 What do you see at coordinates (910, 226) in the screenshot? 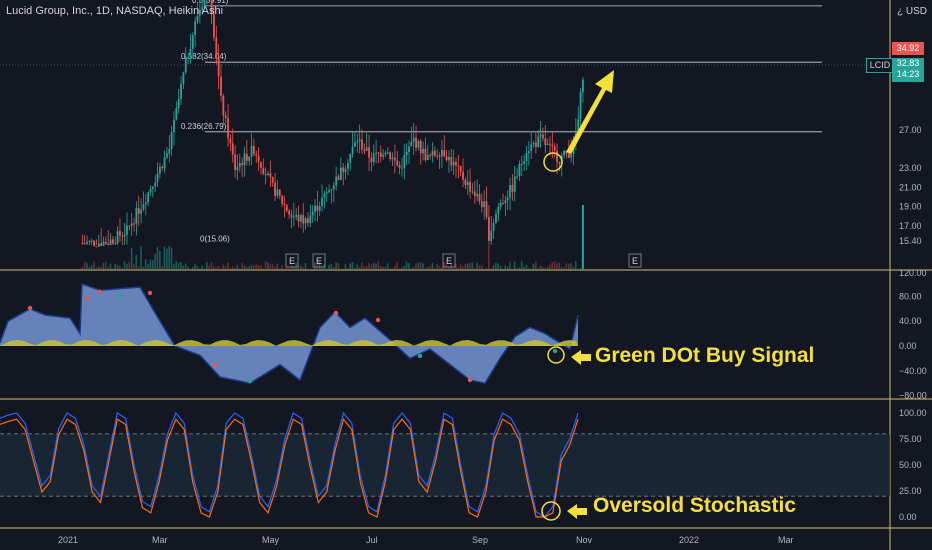
I see `price-tick-1: 17.00` at bounding box center [910, 226].